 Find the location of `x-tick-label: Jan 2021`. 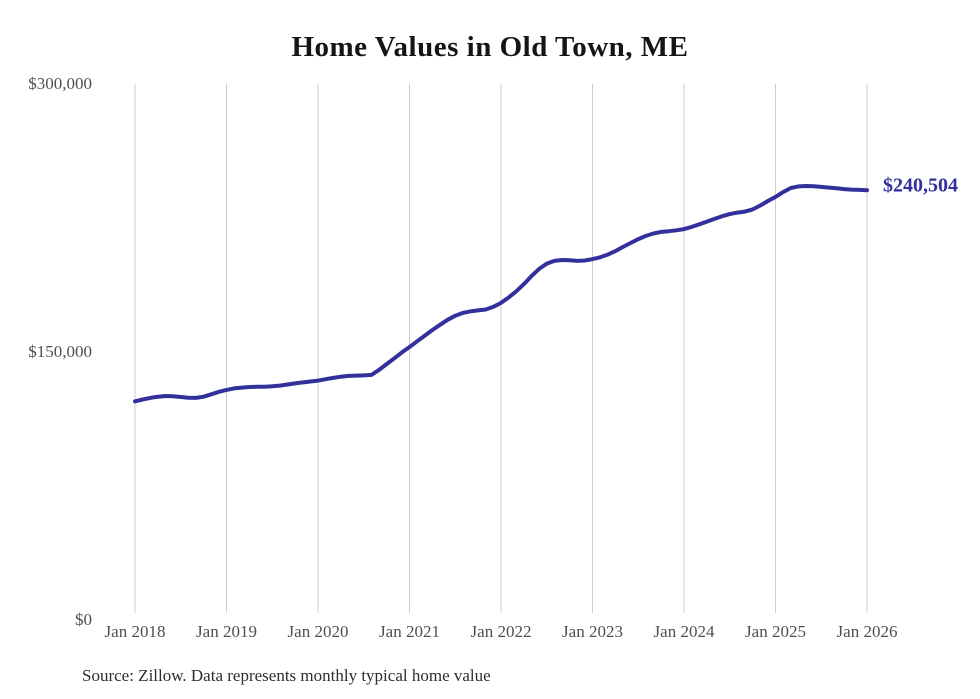

x-tick-label: Jan 2021 is located at coordinates (409, 631).